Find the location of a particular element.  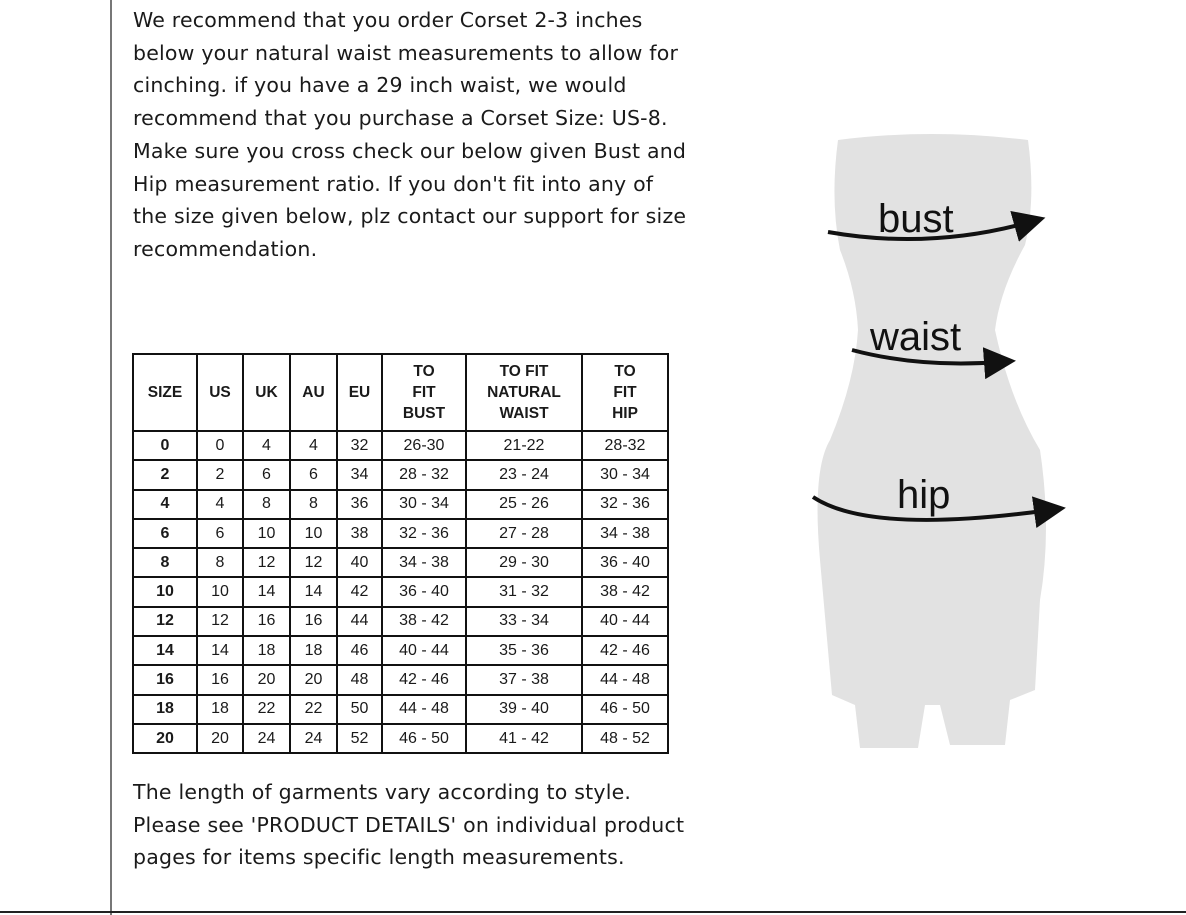

table-cell: 24 is located at coordinates (266, 738).